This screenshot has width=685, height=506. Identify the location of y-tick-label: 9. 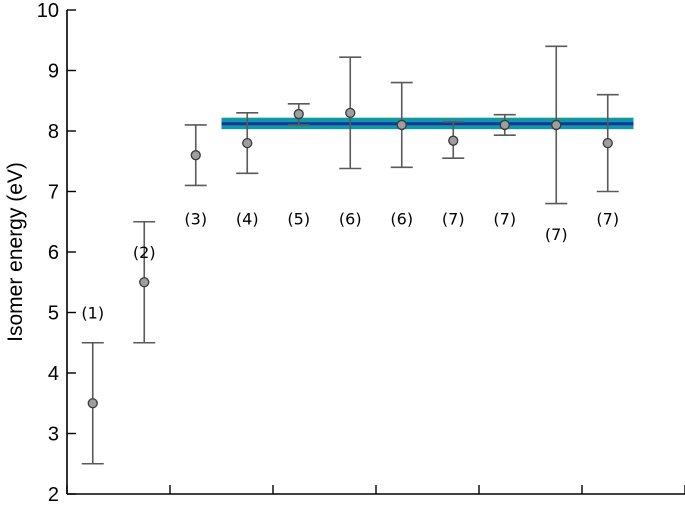
(53, 72).